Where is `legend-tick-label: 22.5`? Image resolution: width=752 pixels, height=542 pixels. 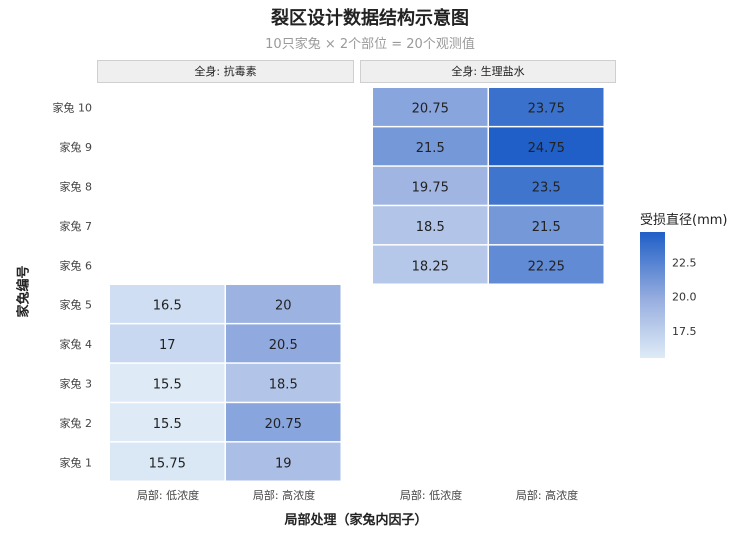
legend-tick-label: 22.5 is located at coordinates (684, 263).